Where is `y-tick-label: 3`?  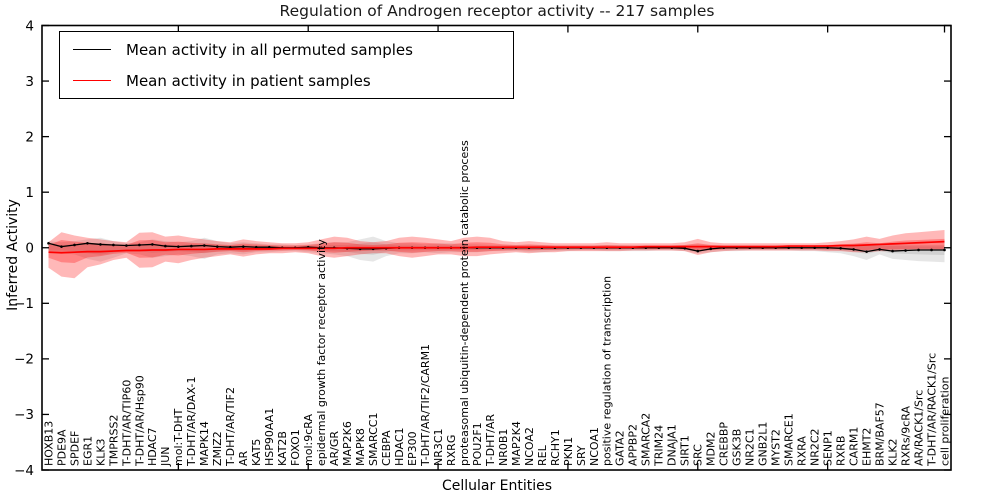 y-tick-label: 3 is located at coordinates (29, 82).